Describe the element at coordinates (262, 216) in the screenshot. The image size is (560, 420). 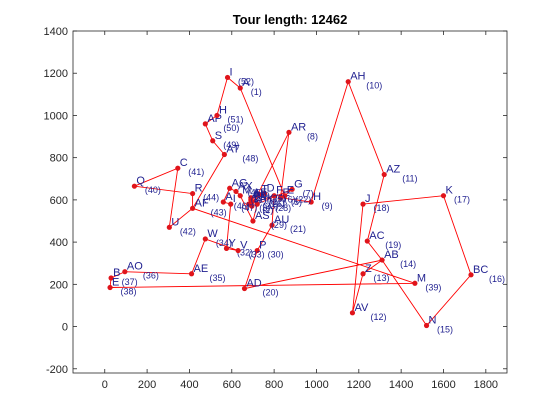
I see `city-label: AS` at that location.